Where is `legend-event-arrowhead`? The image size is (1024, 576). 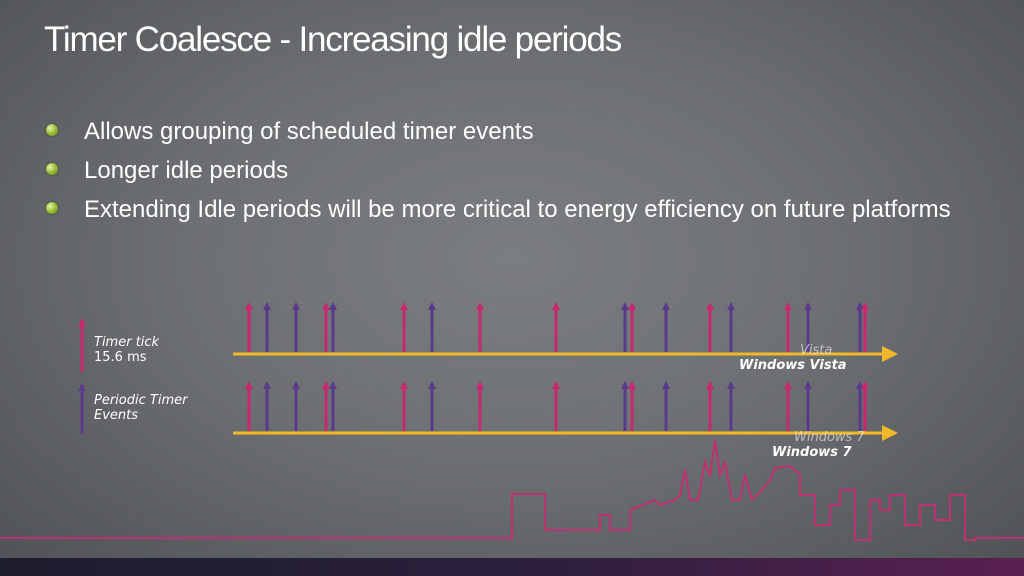 legend-event-arrowhead is located at coordinates (82, 387).